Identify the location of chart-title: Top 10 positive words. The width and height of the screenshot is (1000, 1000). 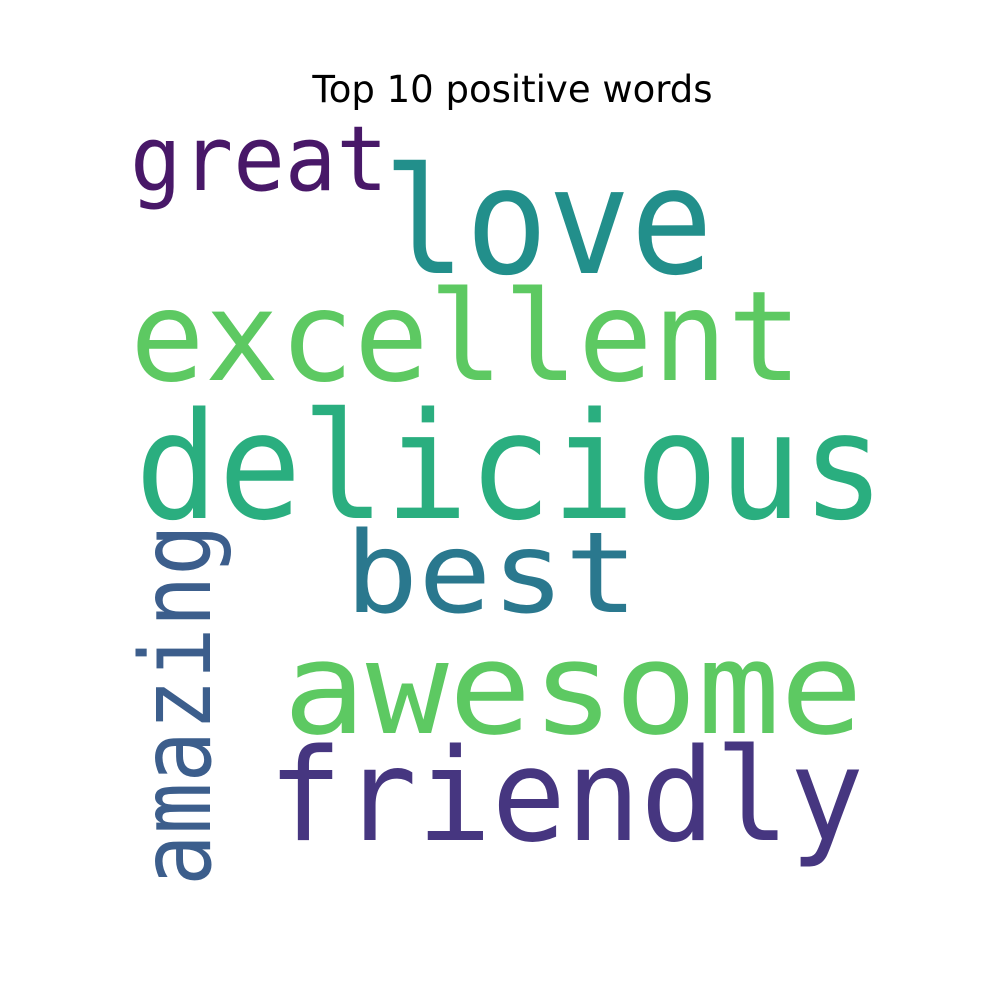
(512, 89).